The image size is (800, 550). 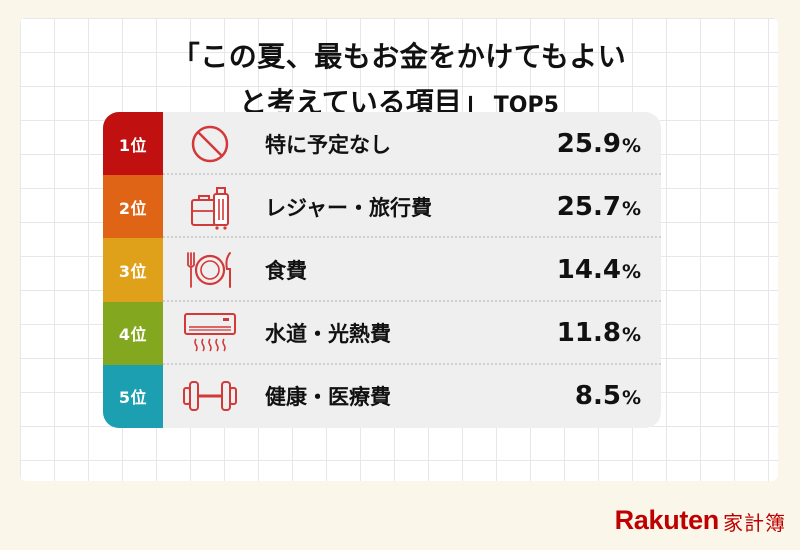 What do you see at coordinates (631, 208) in the screenshot?
I see `value-unit-2: %` at bounding box center [631, 208].